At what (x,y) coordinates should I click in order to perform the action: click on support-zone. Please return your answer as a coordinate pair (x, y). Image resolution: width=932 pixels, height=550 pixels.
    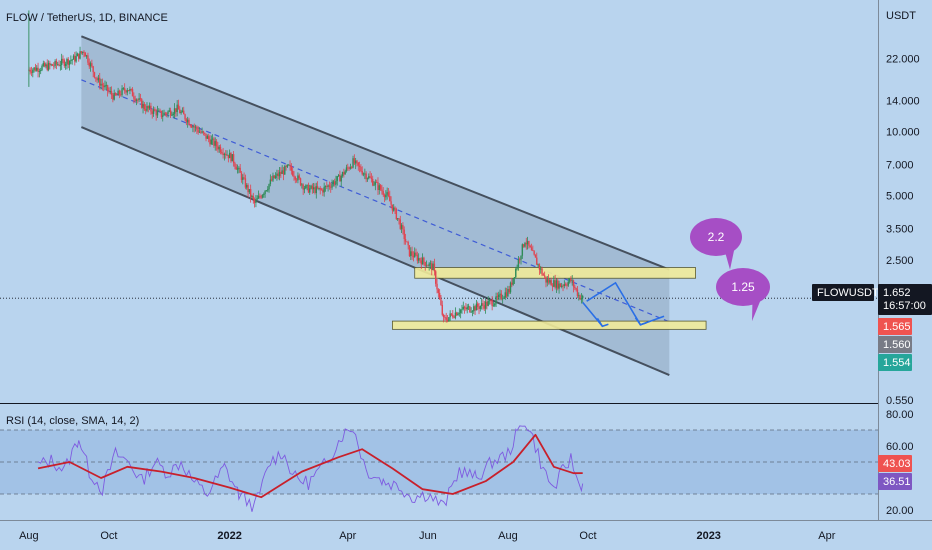
    Looking at the image, I should click on (549, 325).